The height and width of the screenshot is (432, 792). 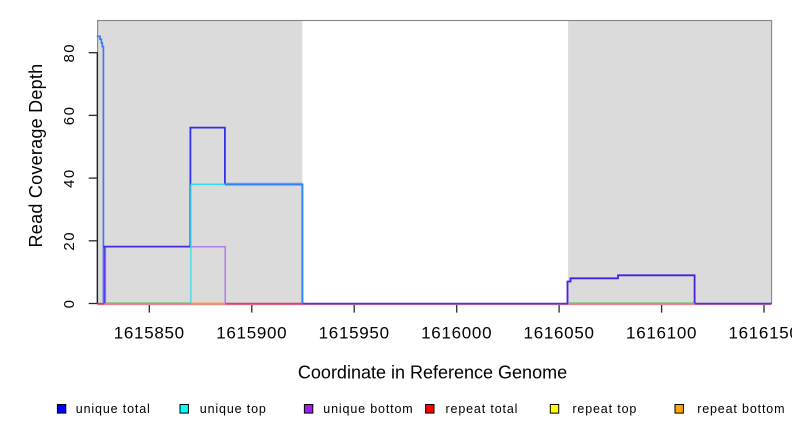 What do you see at coordinates (482, 409) in the screenshot?
I see `svg-text: repeat total` at bounding box center [482, 409].